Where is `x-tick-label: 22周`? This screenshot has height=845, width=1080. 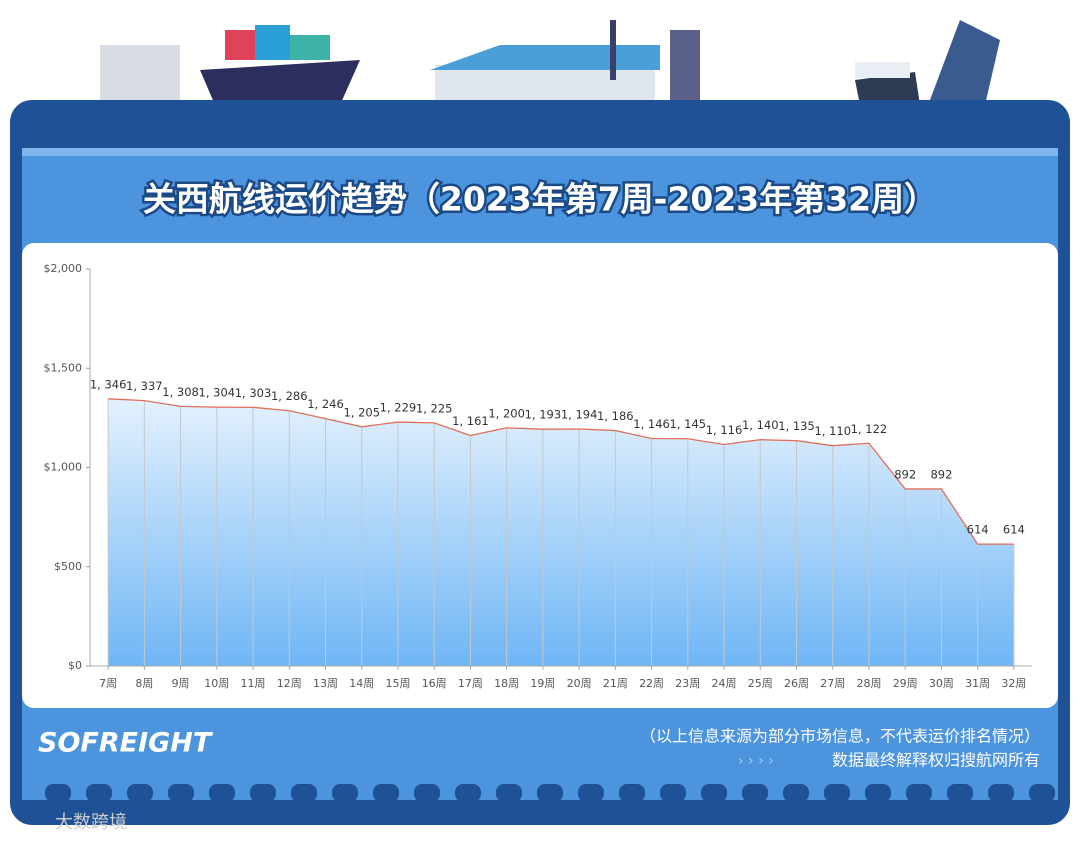 x-tick-label: 22周 is located at coordinates (651, 683).